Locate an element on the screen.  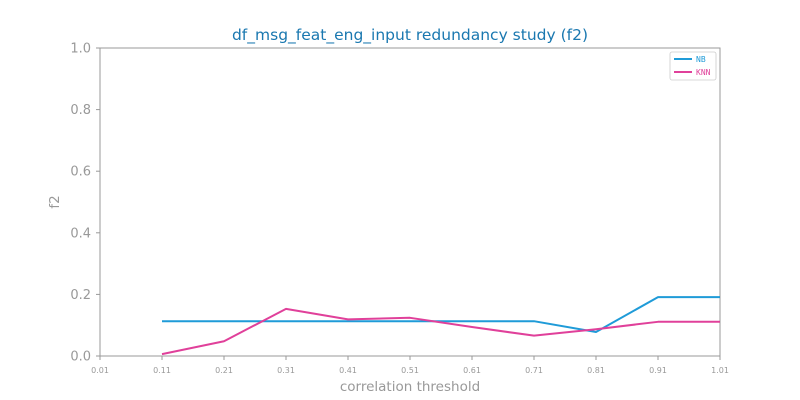
y-tick-label: 0.6 is located at coordinates (80, 172).